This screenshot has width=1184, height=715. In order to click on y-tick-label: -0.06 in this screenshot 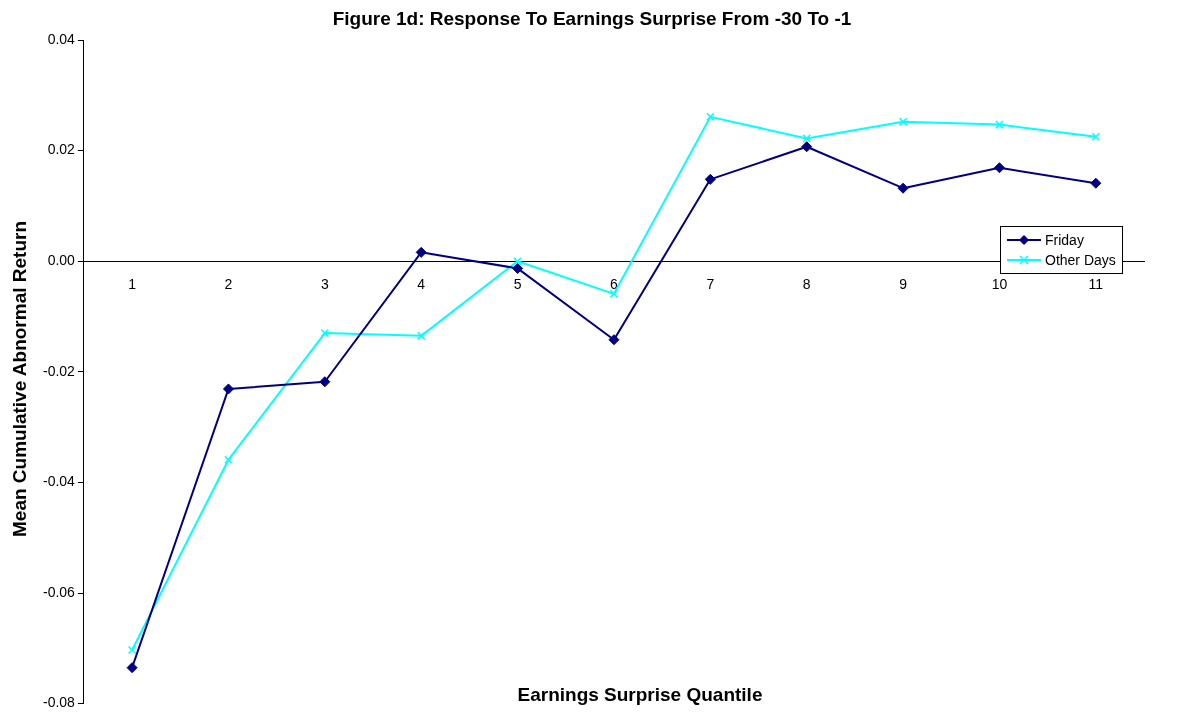, I will do `click(59, 591)`.